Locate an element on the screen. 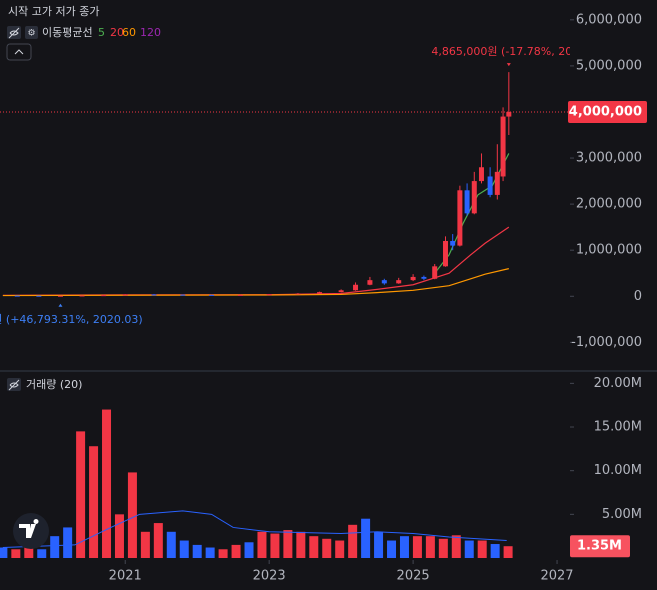 The height and width of the screenshot is (590, 657). settings-icon: ⚙ is located at coordinates (31, 34).